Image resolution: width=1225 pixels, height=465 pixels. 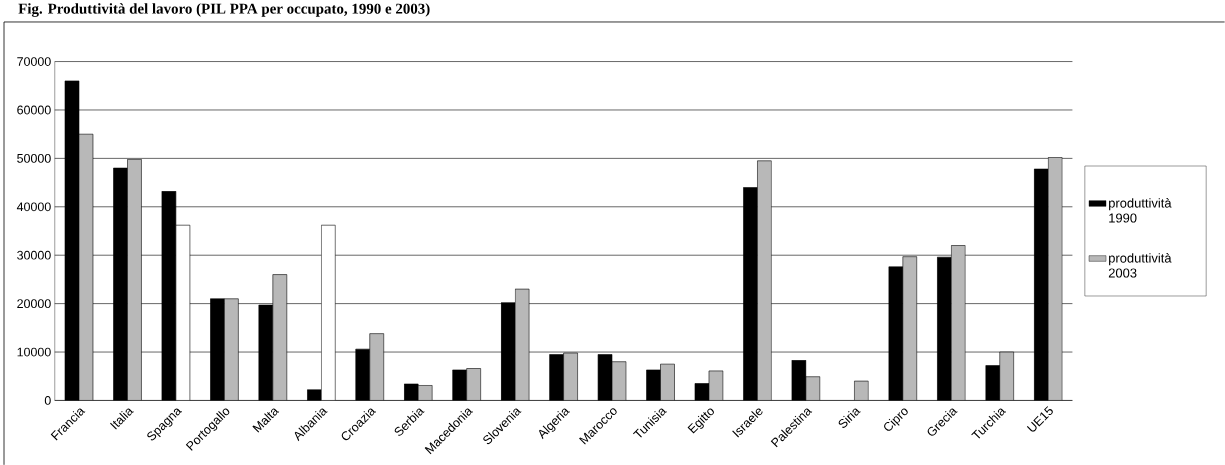 What do you see at coordinates (34, 255) in the screenshot?
I see `y-tick-label: 30000` at bounding box center [34, 255].